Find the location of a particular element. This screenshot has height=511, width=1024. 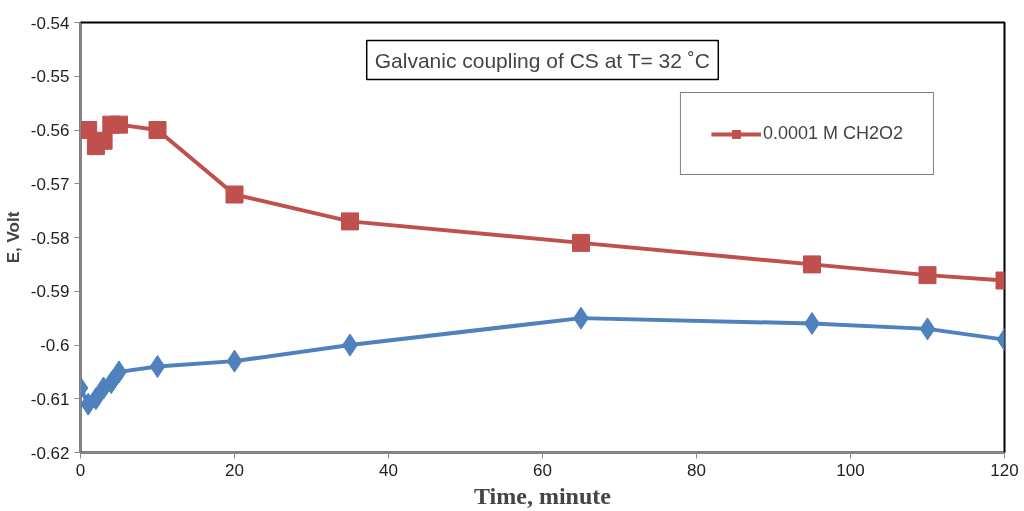

y-tick-label: -0.61 is located at coordinates (50, 399).